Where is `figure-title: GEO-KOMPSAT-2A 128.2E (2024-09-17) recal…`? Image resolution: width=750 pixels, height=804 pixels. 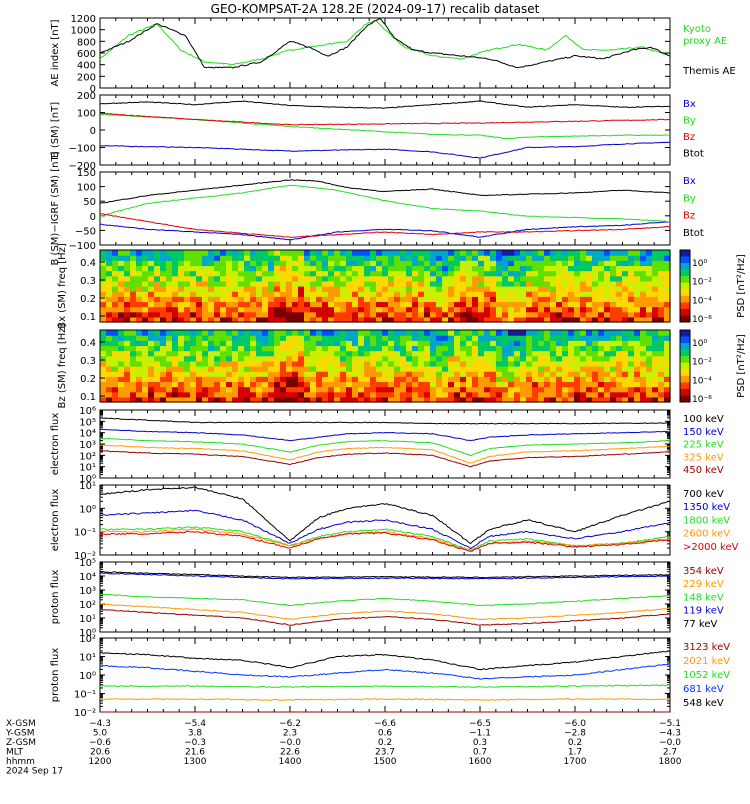
figure-title: GEO-KOMPSAT-2A 128.2E (2024-09-17) recal… is located at coordinates (375, 9).